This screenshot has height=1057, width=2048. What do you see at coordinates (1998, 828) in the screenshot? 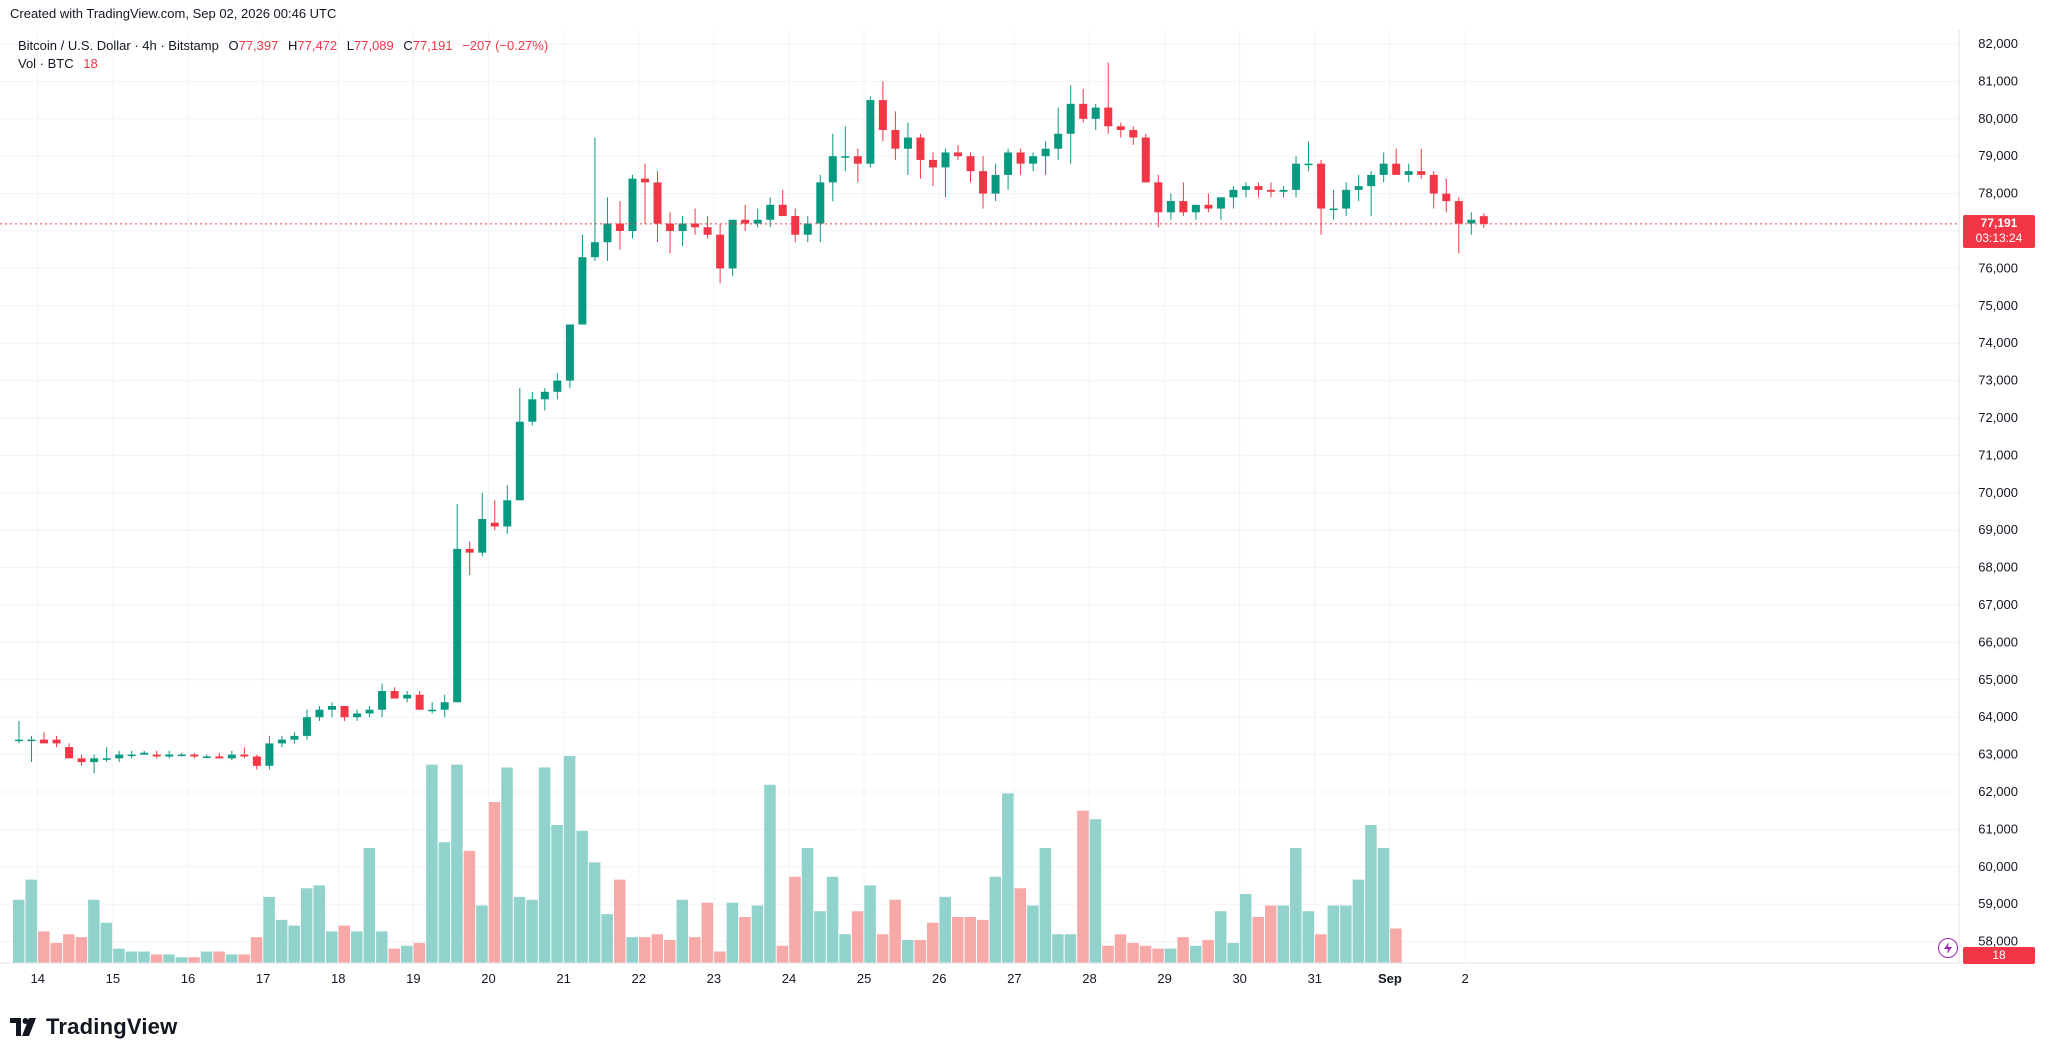
I see `price-tick-label: 61,000` at bounding box center [1998, 828].